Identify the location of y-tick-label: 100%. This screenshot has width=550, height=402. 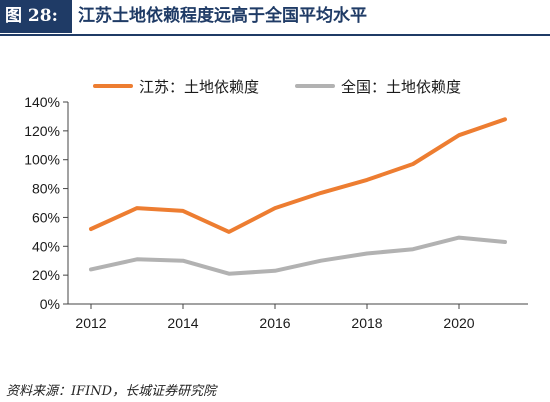
(42, 160).